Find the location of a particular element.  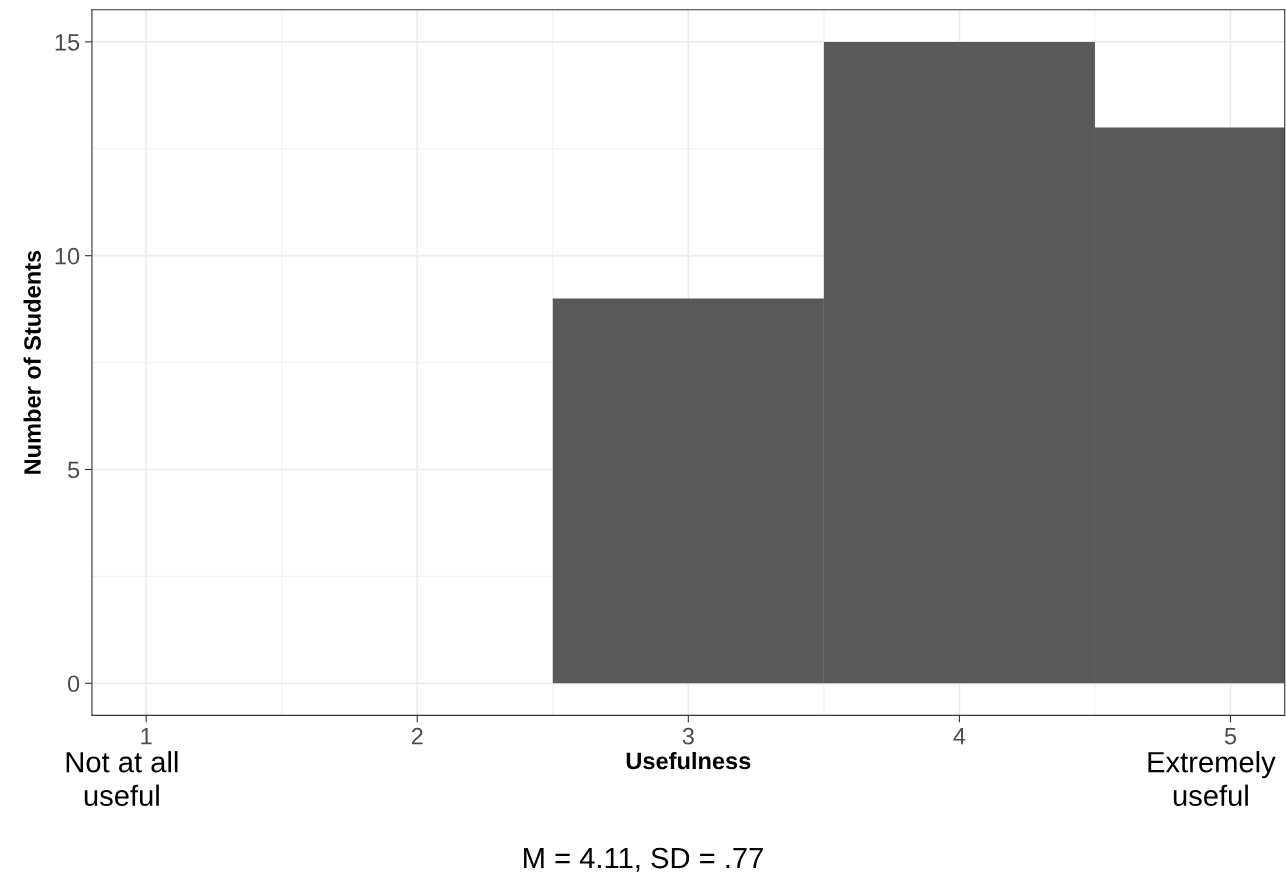

x-axis-title: Usefulness is located at coordinates (688, 760).